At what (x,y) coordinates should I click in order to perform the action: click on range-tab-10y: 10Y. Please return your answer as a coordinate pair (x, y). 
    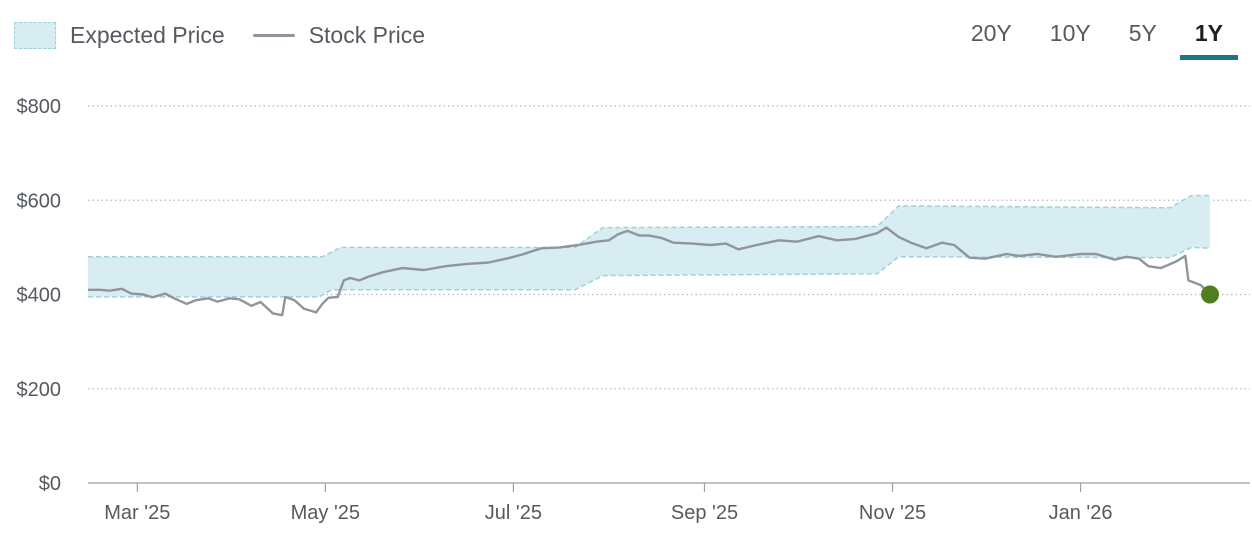
    Looking at the image, I should click on (1070, 33).